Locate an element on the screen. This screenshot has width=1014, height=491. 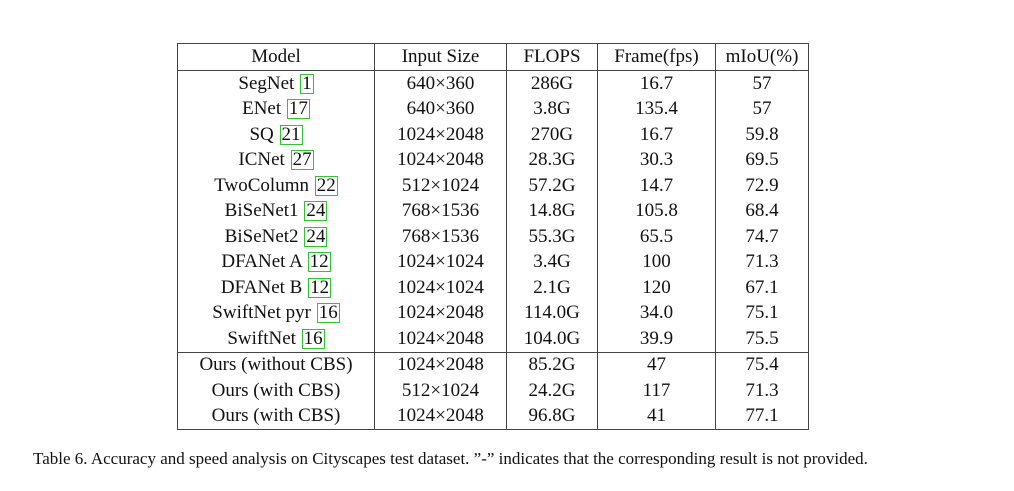
citation-link: 1 is located at coordinates (307, 83).